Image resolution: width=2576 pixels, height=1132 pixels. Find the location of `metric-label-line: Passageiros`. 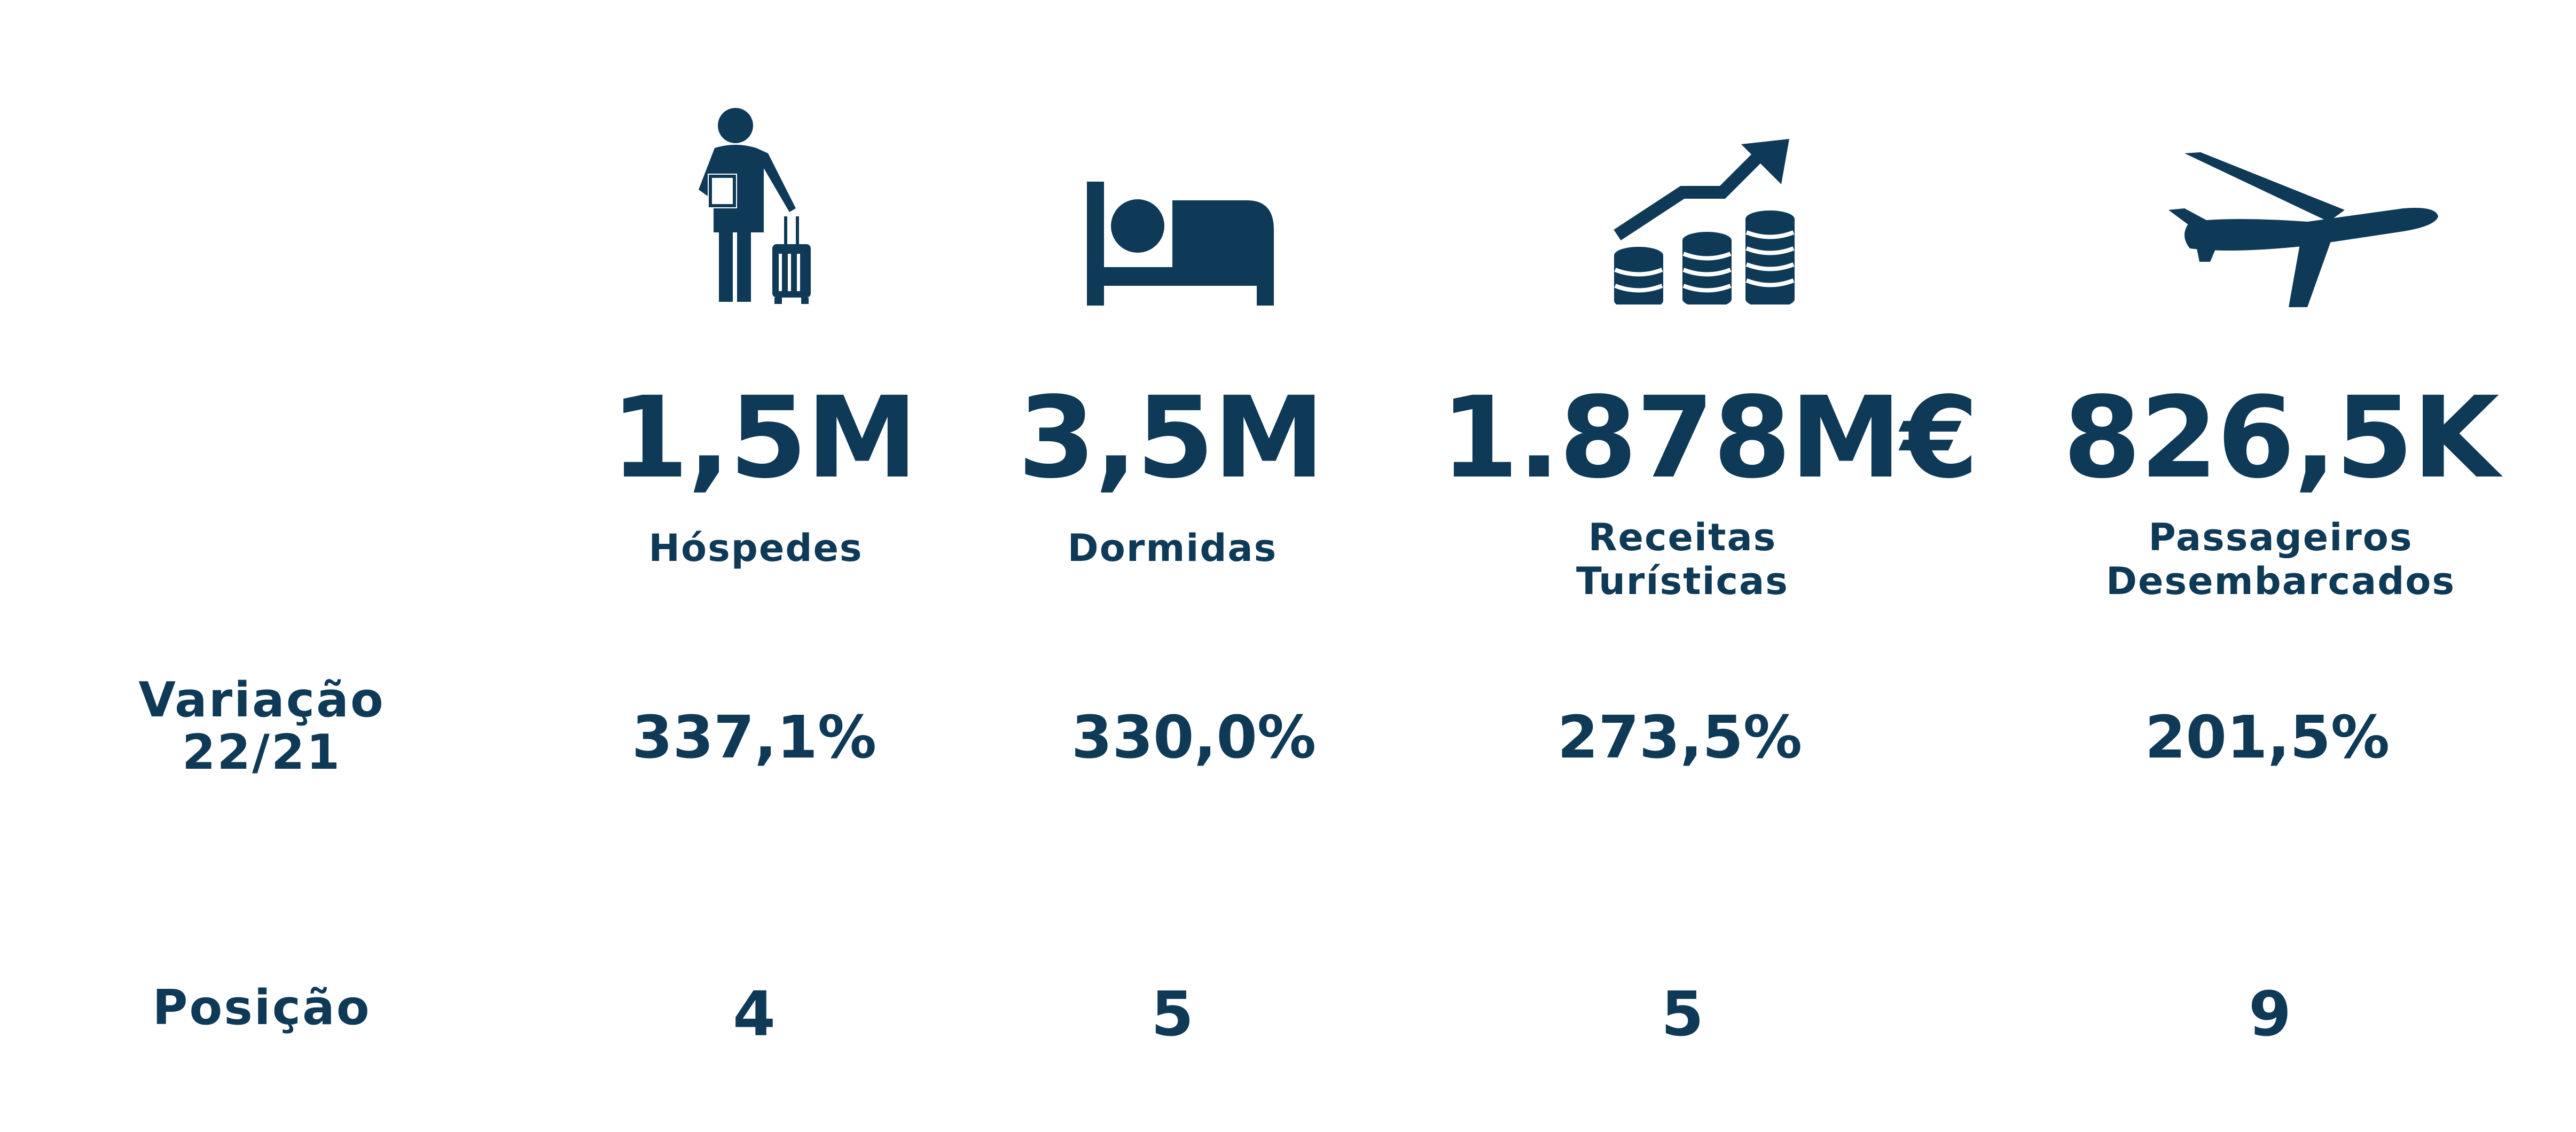

metric-label-line: Passageiros is located at coordinates (2280, 538).